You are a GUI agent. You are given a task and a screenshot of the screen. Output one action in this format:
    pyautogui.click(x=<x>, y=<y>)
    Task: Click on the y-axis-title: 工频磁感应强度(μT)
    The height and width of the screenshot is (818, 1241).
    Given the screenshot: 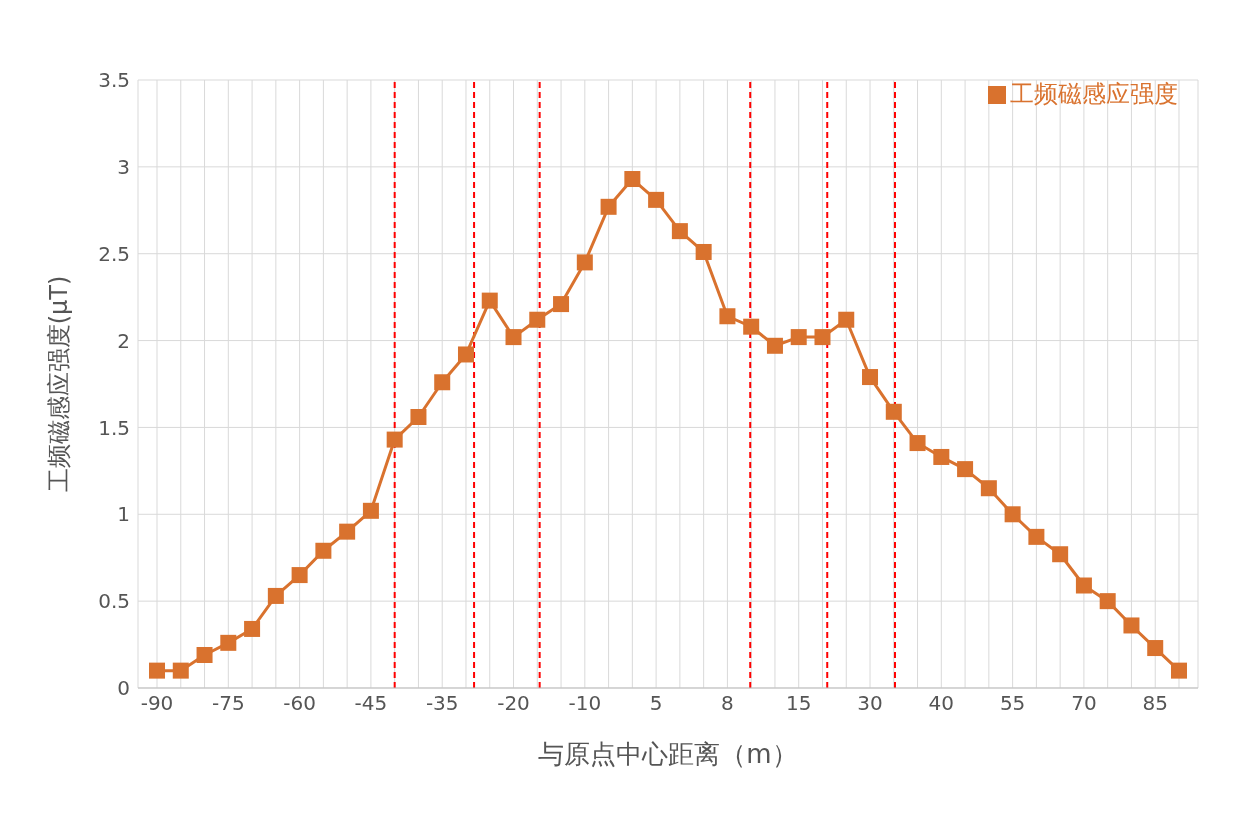 What is the action you would take?
    pyautogui.click(x=58, y=384)
    